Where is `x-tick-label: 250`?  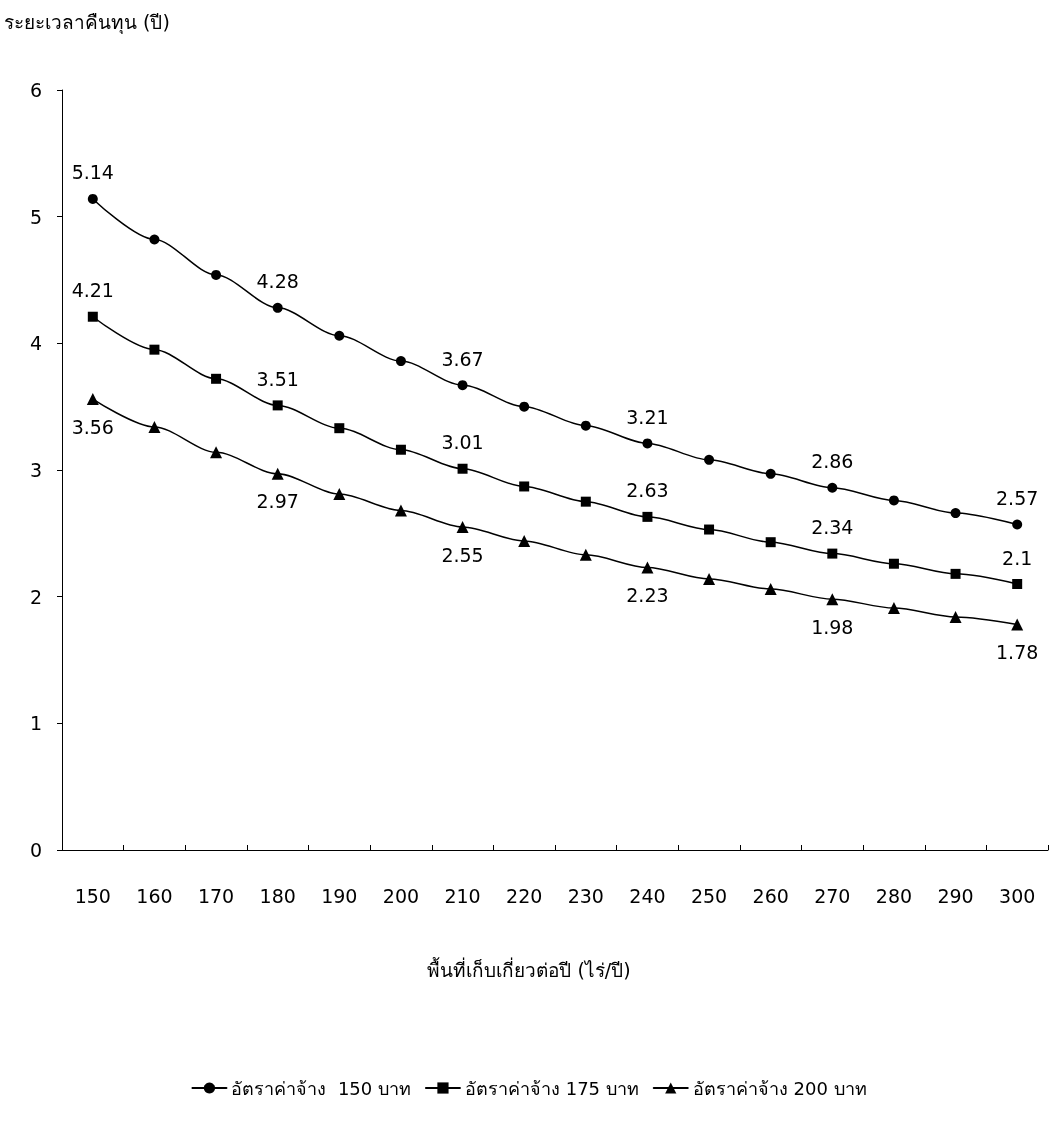
x-tick-label: 250 is located at coordinates (709, 895).